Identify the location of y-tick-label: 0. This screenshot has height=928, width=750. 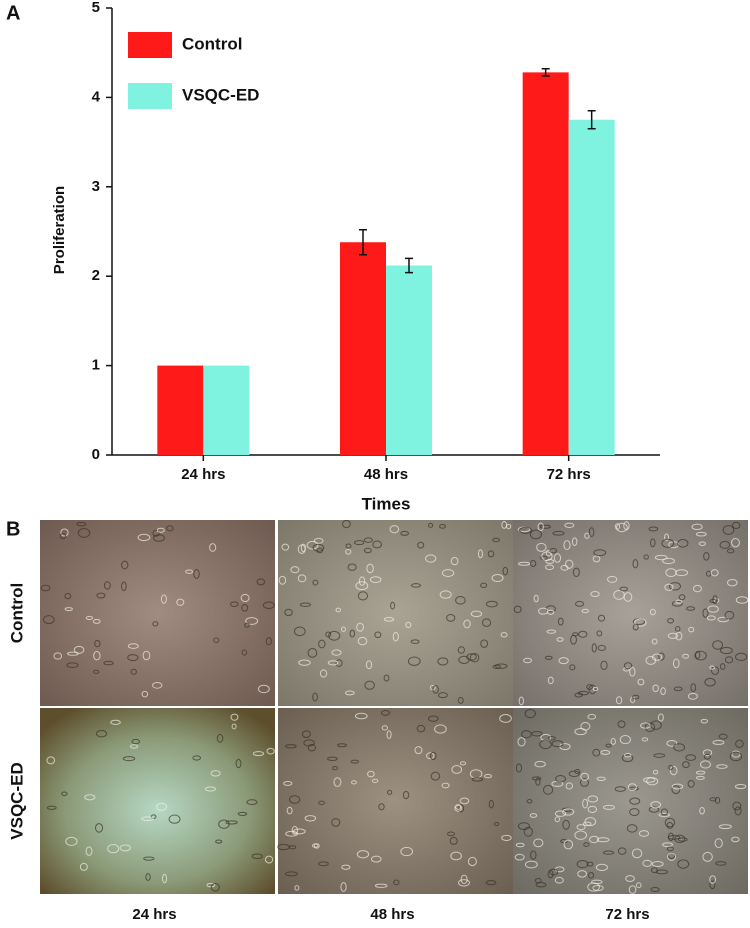
(96, 454).